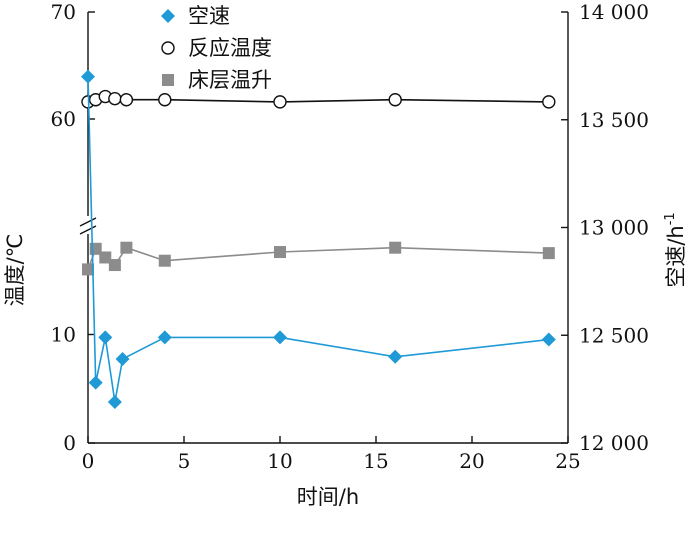 The width and height of the screenshot is (700, 533). I want to click on right-y-axis-label: 空速/h-1, so click(675, 249).